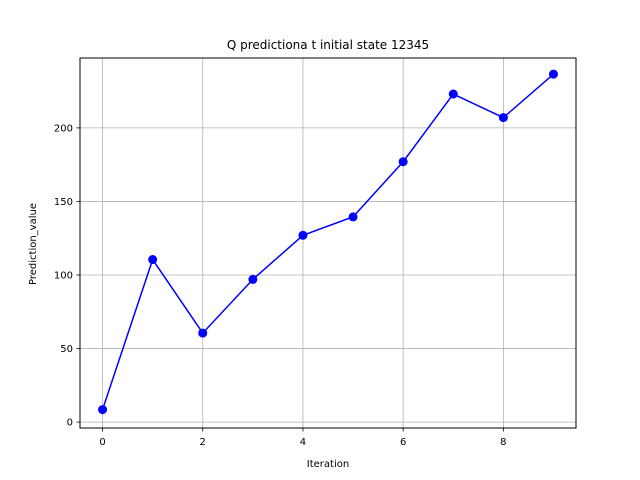 The width and height of the screenshot is (640, 480). What do you see at coordinates (328, 464) in the screenshot?
I see `x-axis-label: Iteration` at bounding box center [328, 464].